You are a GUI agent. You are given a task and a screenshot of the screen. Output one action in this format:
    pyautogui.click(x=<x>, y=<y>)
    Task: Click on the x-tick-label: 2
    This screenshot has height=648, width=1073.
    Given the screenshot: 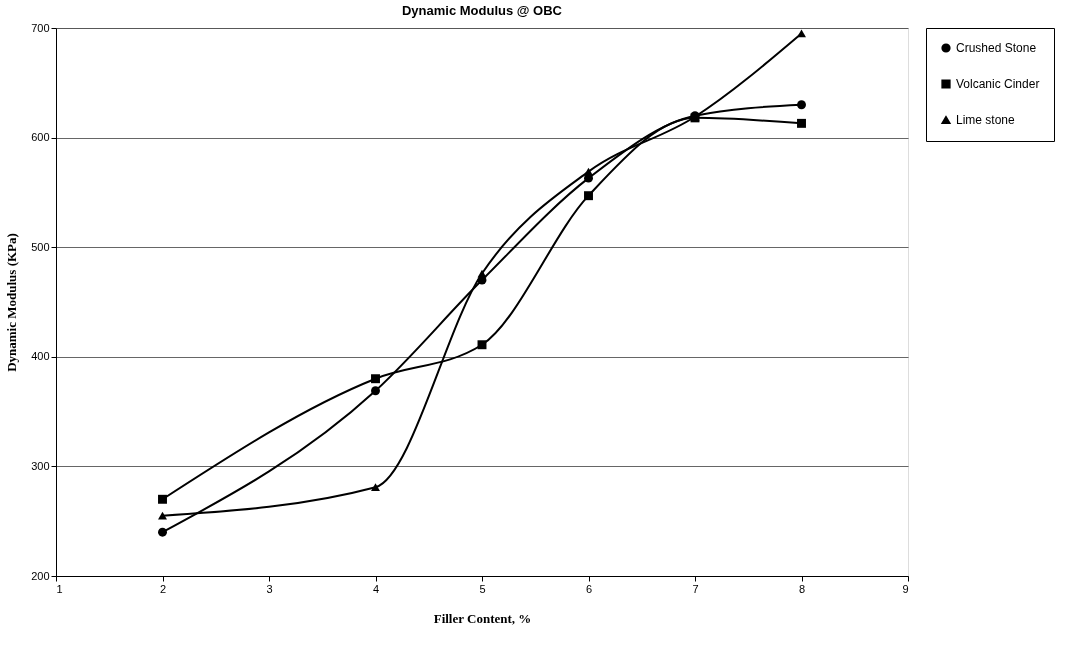 What is the action you would take?
    pyautogui.click(x=163, y=588)
    